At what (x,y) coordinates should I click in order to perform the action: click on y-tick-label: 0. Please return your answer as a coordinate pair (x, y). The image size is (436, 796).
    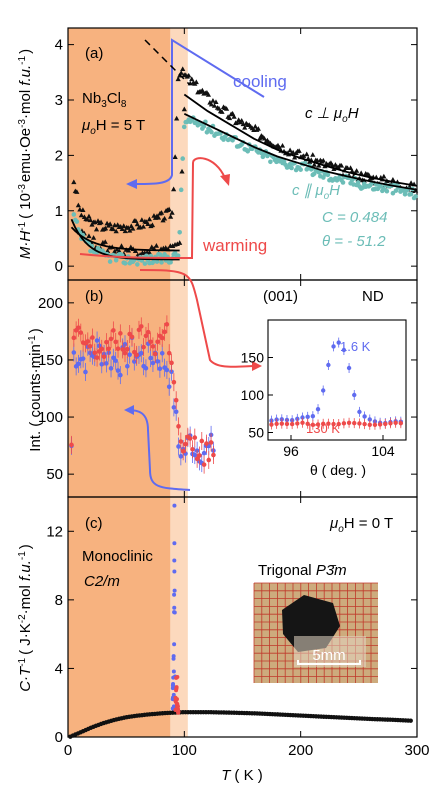
    Looking at the image, I should click on (59, 266).